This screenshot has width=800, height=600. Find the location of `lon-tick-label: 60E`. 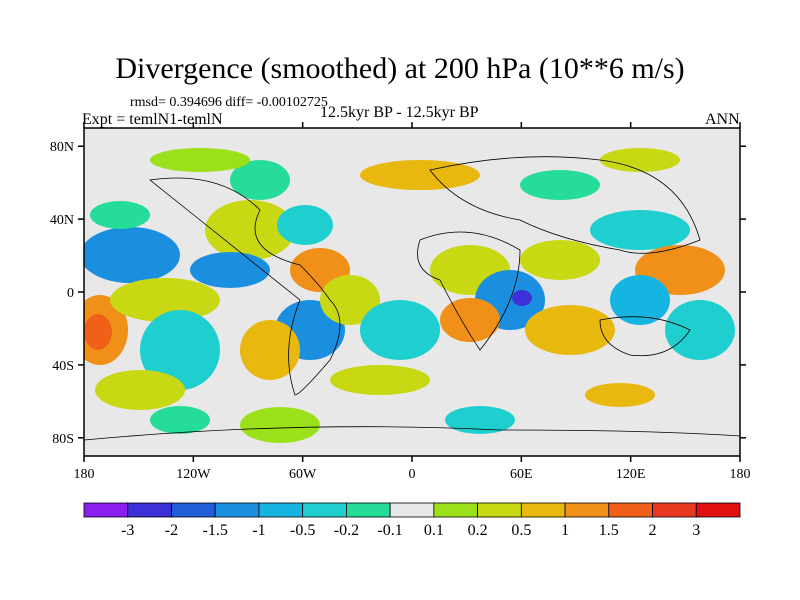

lon-tick-label: 60E is located at coordinates (521, 474).